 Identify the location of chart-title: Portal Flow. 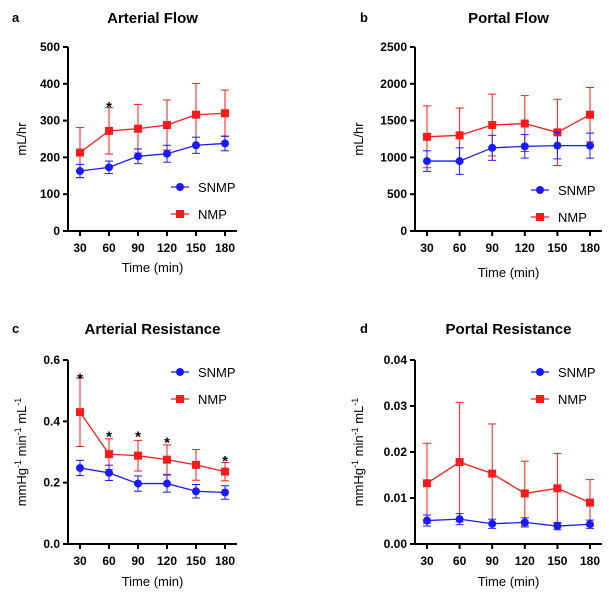
(508, 18).